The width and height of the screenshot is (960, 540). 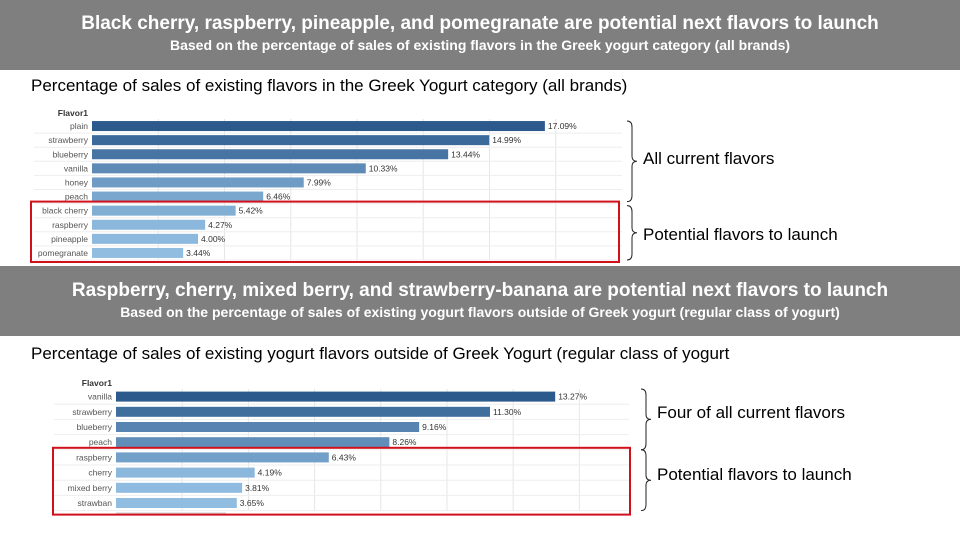 I want to click on data-label: 4.00%, so click(x=213, y=239).